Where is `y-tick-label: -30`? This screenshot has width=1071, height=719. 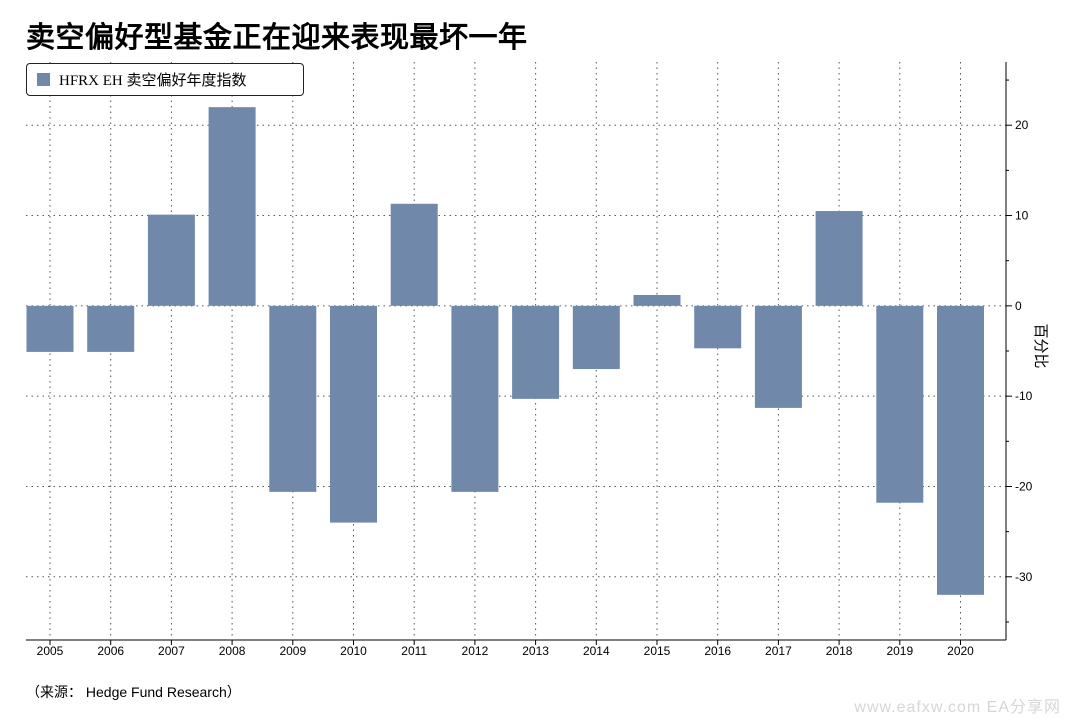 y-tick-label: -30 is located at coordinates (1024, 577).